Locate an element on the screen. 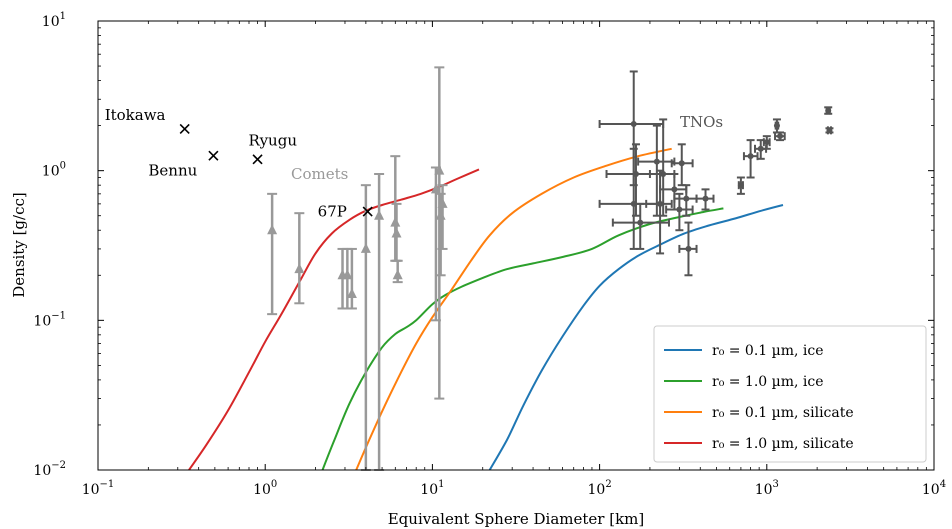 The image size is (952, 529). asteroid-label: Bennu is located at coordinates (172, 171).